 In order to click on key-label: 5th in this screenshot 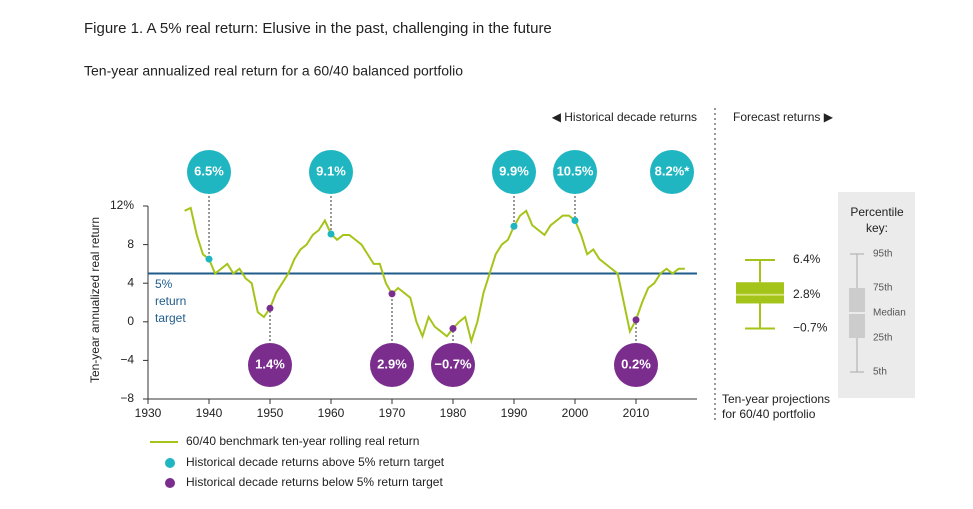, I will do `click(880, 372)`.